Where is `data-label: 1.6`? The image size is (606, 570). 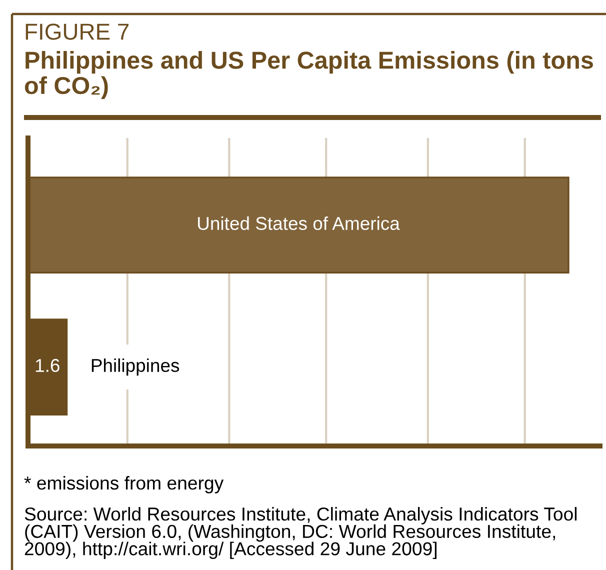 data-label: 1.6 is located at coordinates (48, 365).